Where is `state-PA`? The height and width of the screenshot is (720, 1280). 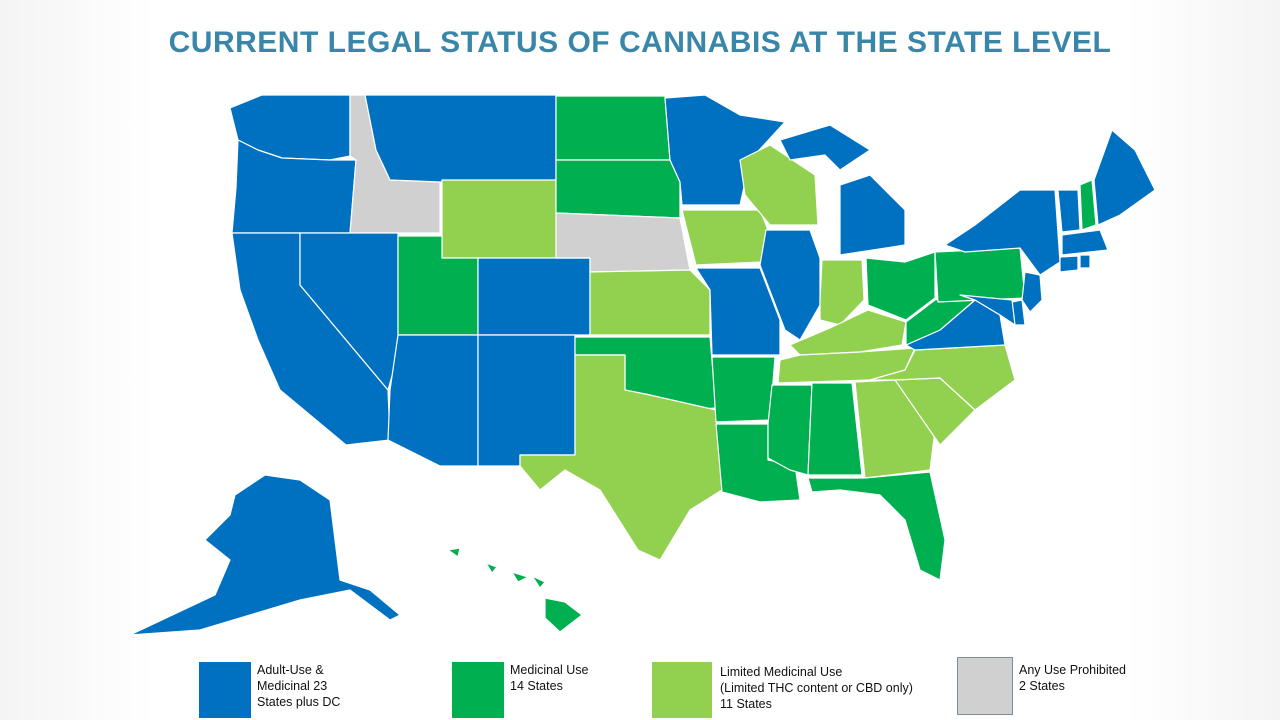
state-PA is located at coordinates (980, 275).